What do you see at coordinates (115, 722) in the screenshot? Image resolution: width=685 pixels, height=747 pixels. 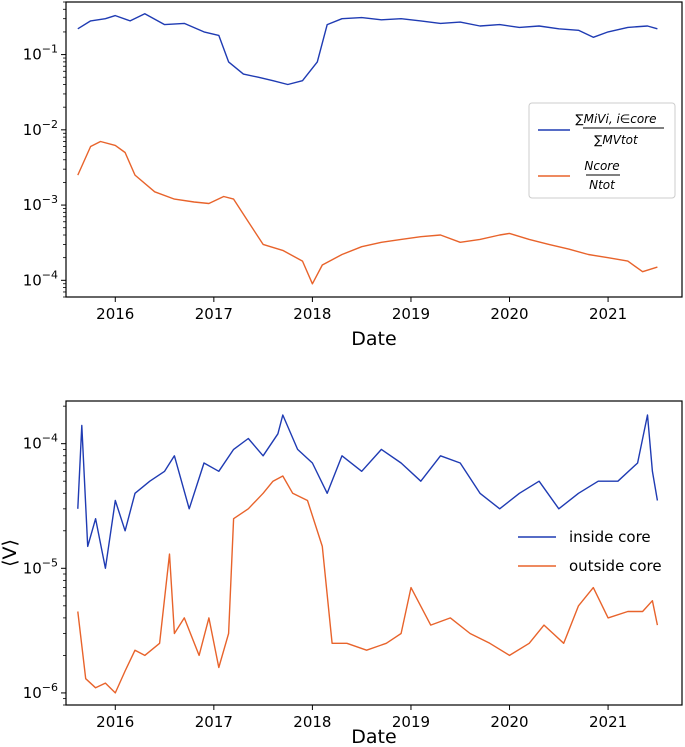 I see `bottom-xtick-label: 2016` at bounding box center [115, 722].